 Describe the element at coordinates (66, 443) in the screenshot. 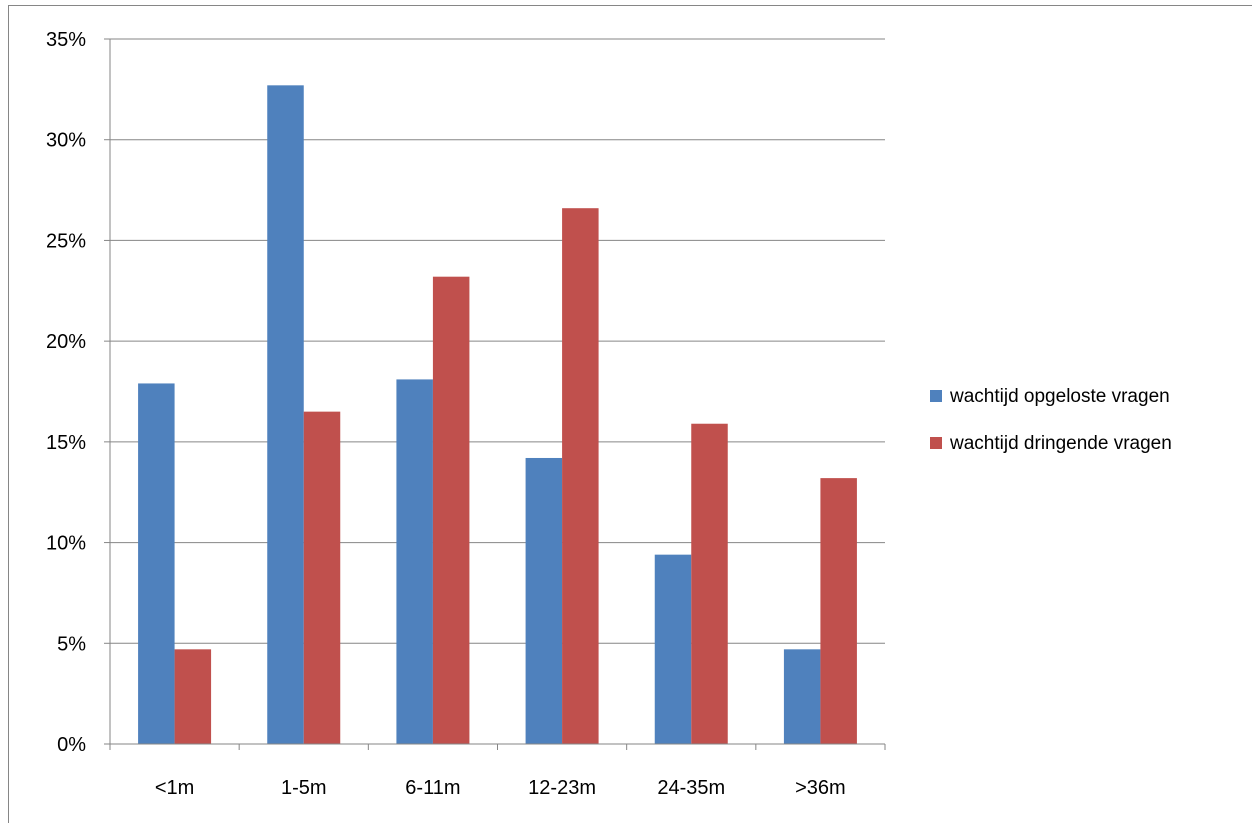

I see `y-tick-label: 15%` at that location.